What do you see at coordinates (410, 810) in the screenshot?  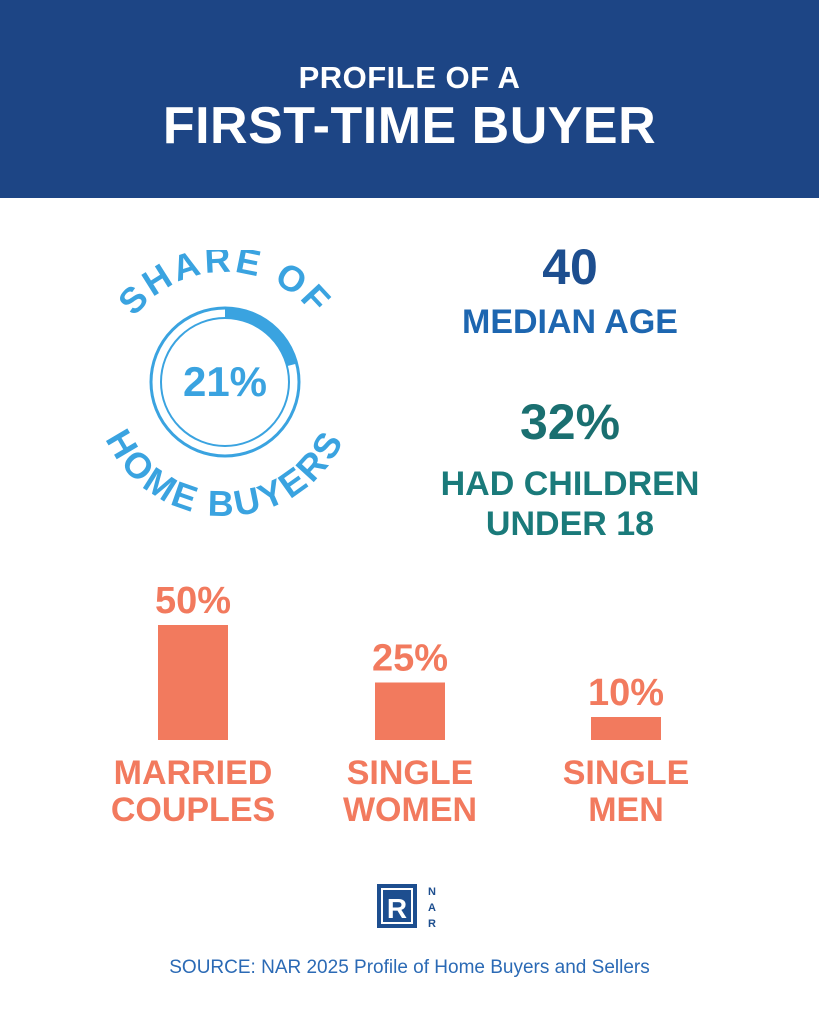 I see `category-label-1-line-1: WOMEN` at bounding box center [410, 810].